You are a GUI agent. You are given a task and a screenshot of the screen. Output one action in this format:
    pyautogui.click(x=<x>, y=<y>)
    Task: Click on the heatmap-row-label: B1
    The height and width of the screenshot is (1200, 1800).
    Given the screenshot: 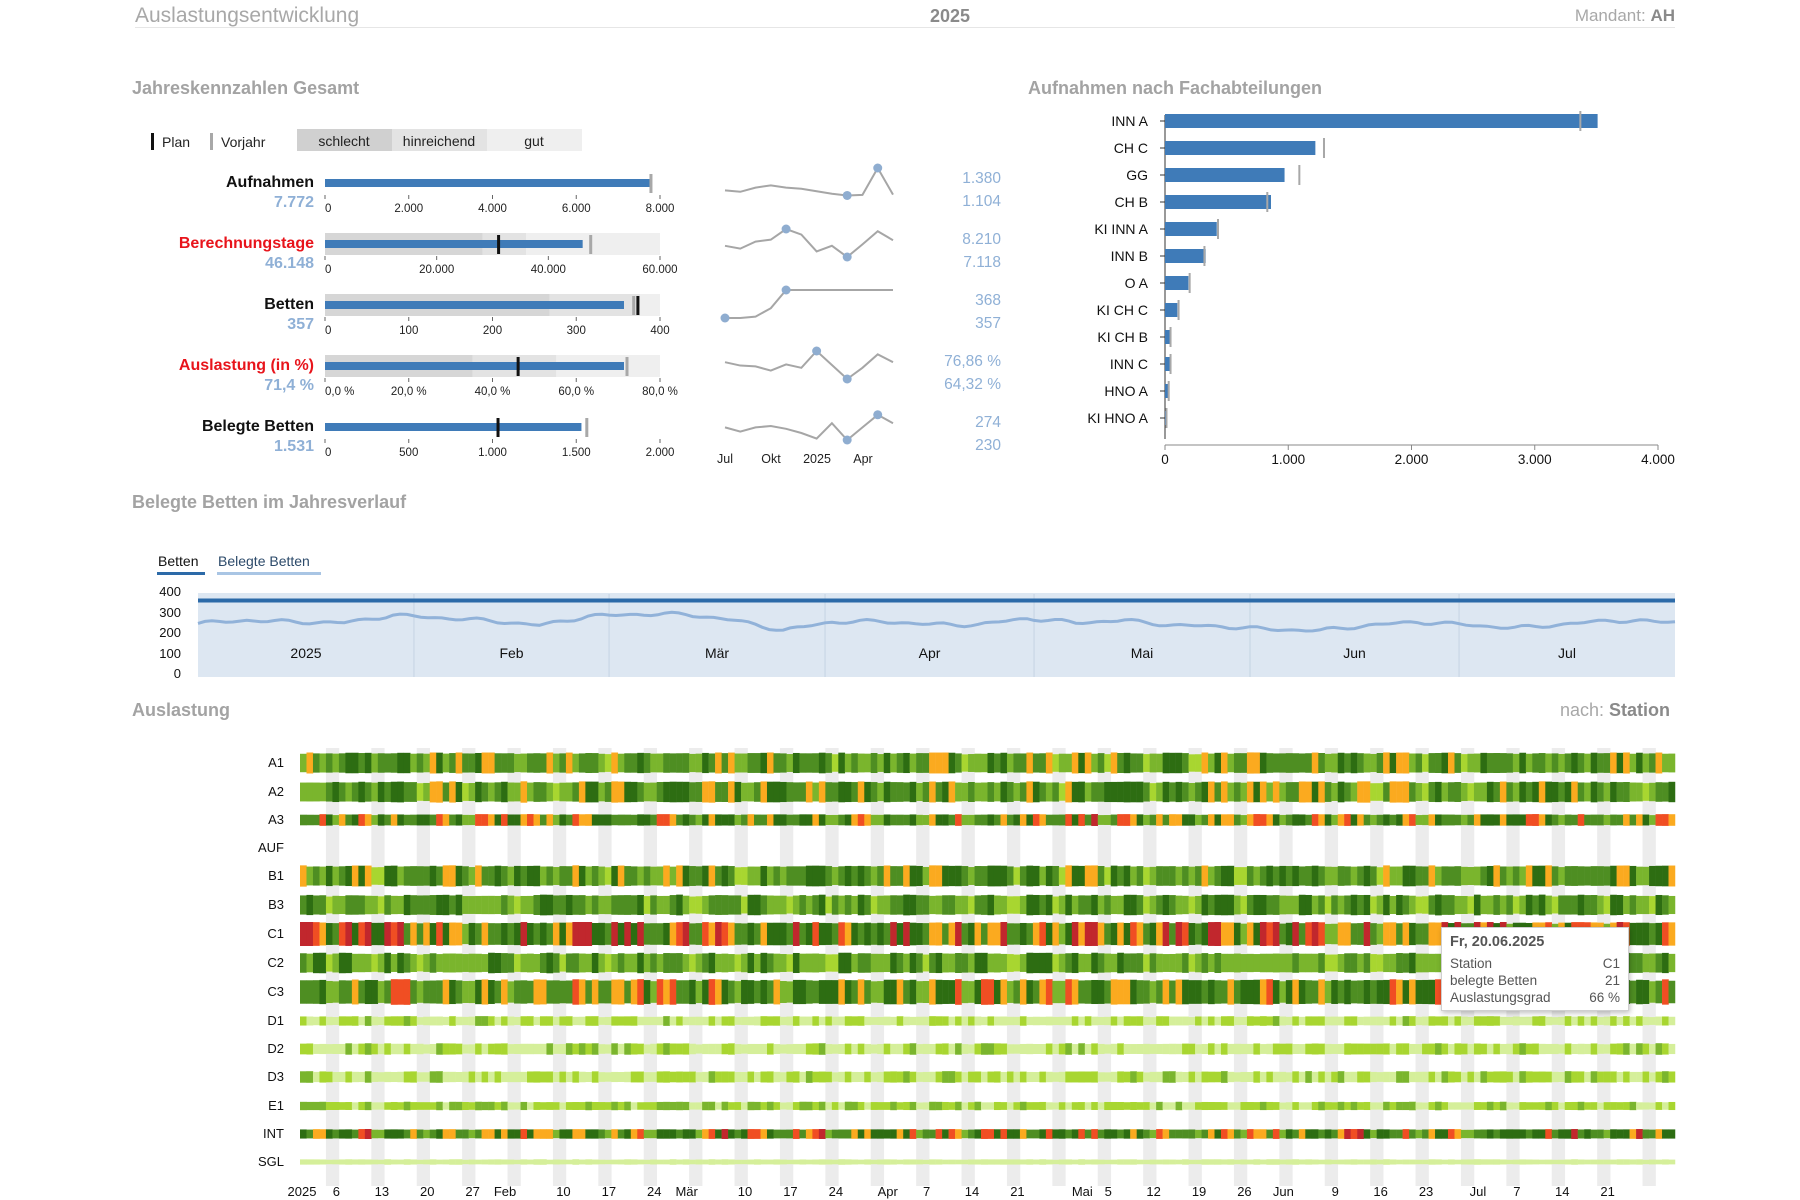 What is the action you would take?
    pyautogui.click(x=276, y=875)
    